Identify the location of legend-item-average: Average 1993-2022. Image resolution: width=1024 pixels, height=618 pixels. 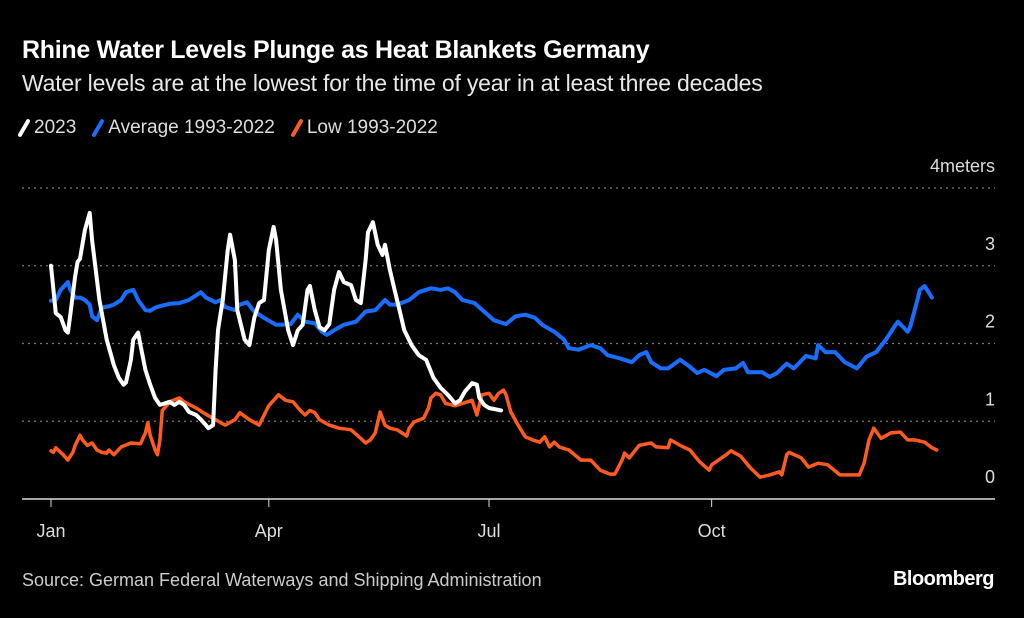
(183, 128).